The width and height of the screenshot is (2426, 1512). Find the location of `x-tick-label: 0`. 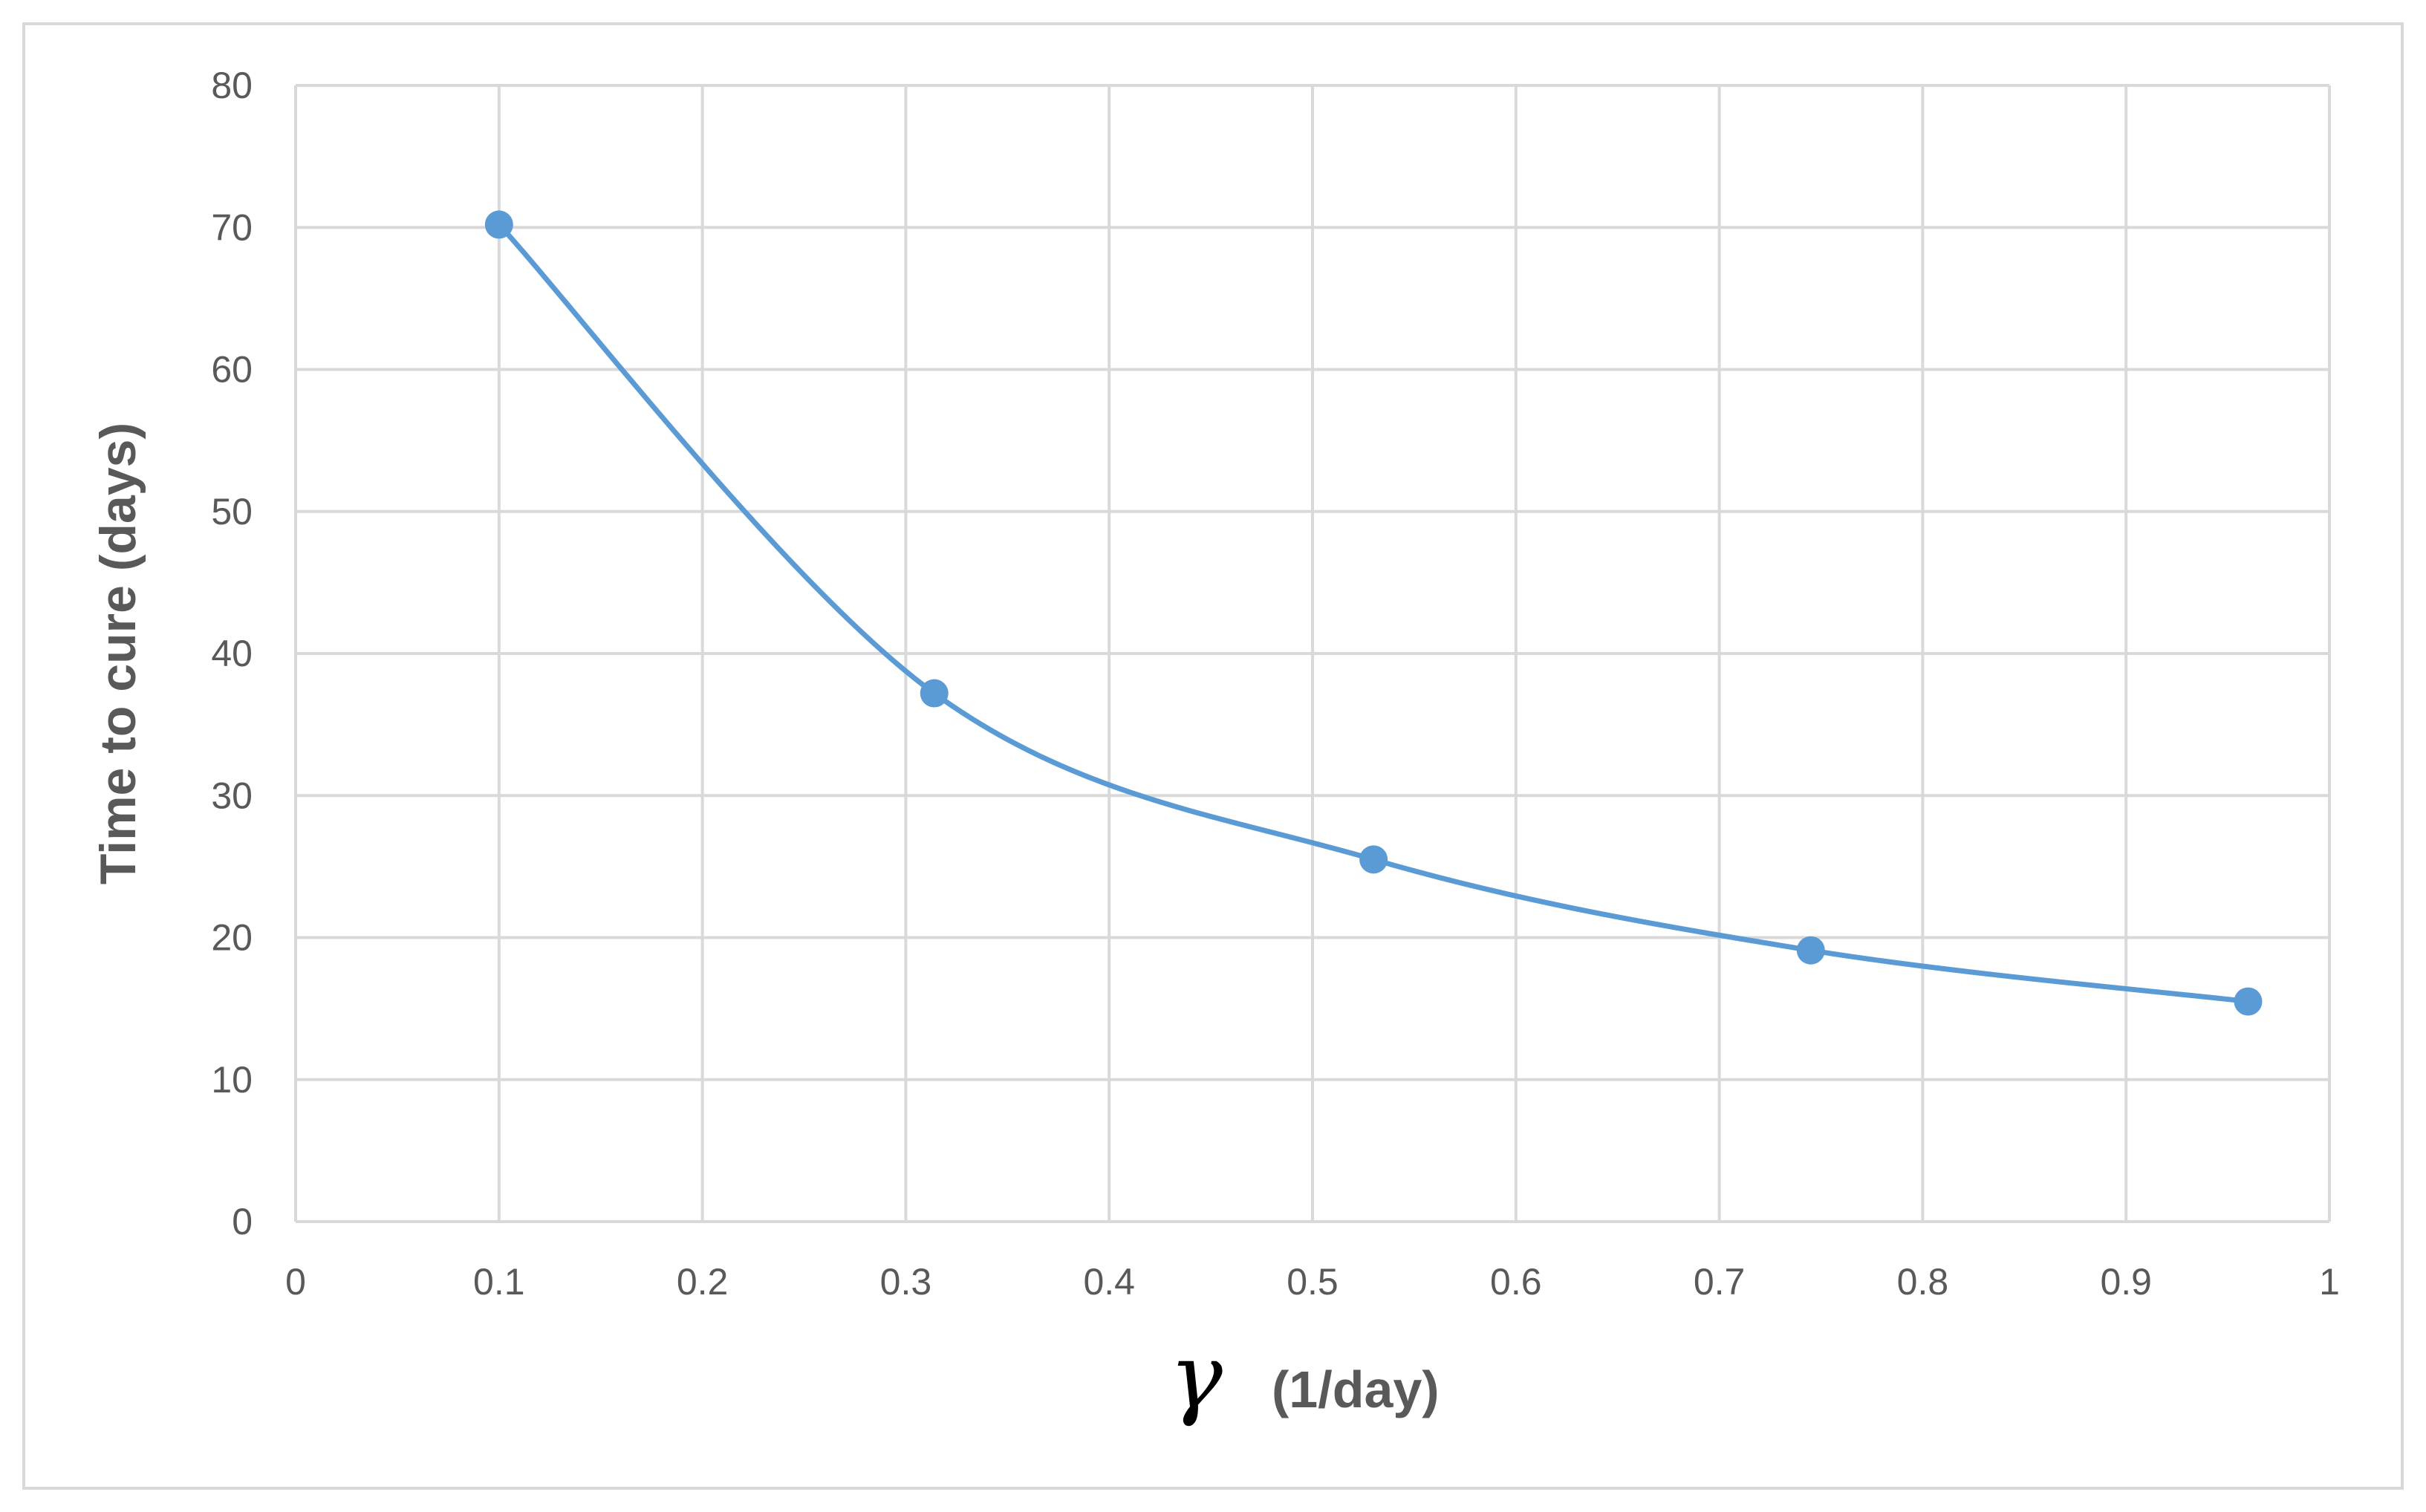

x-tick-label: 0 is located at coordinates (295, 1282).